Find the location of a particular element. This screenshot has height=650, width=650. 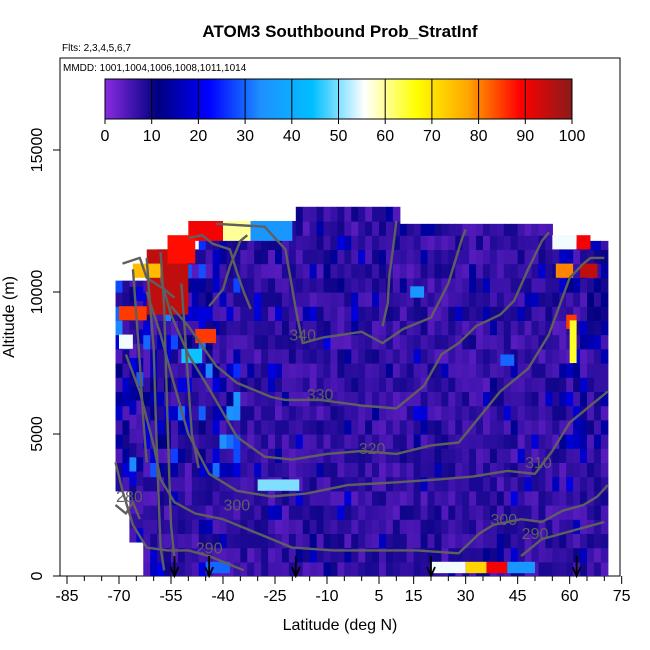

x-tick-label: -55 is located at coordinates (170, 596).